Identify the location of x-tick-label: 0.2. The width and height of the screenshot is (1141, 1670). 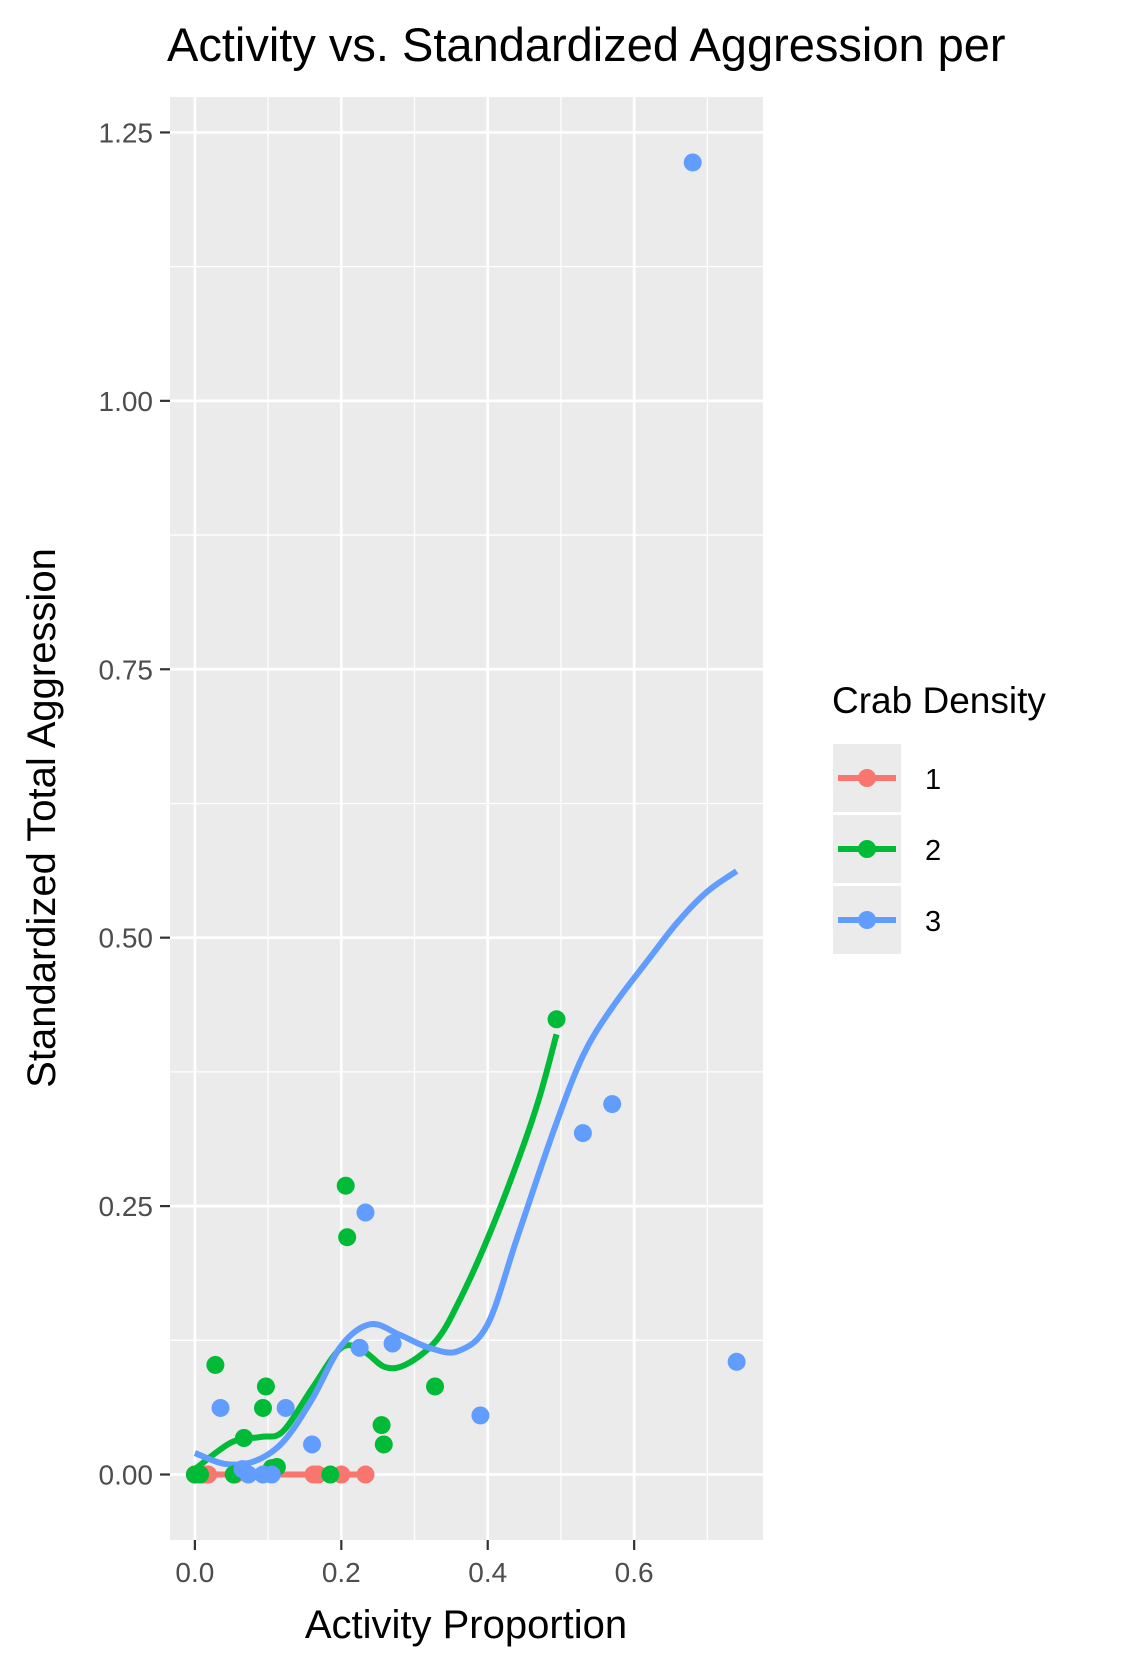
(341, 1572).